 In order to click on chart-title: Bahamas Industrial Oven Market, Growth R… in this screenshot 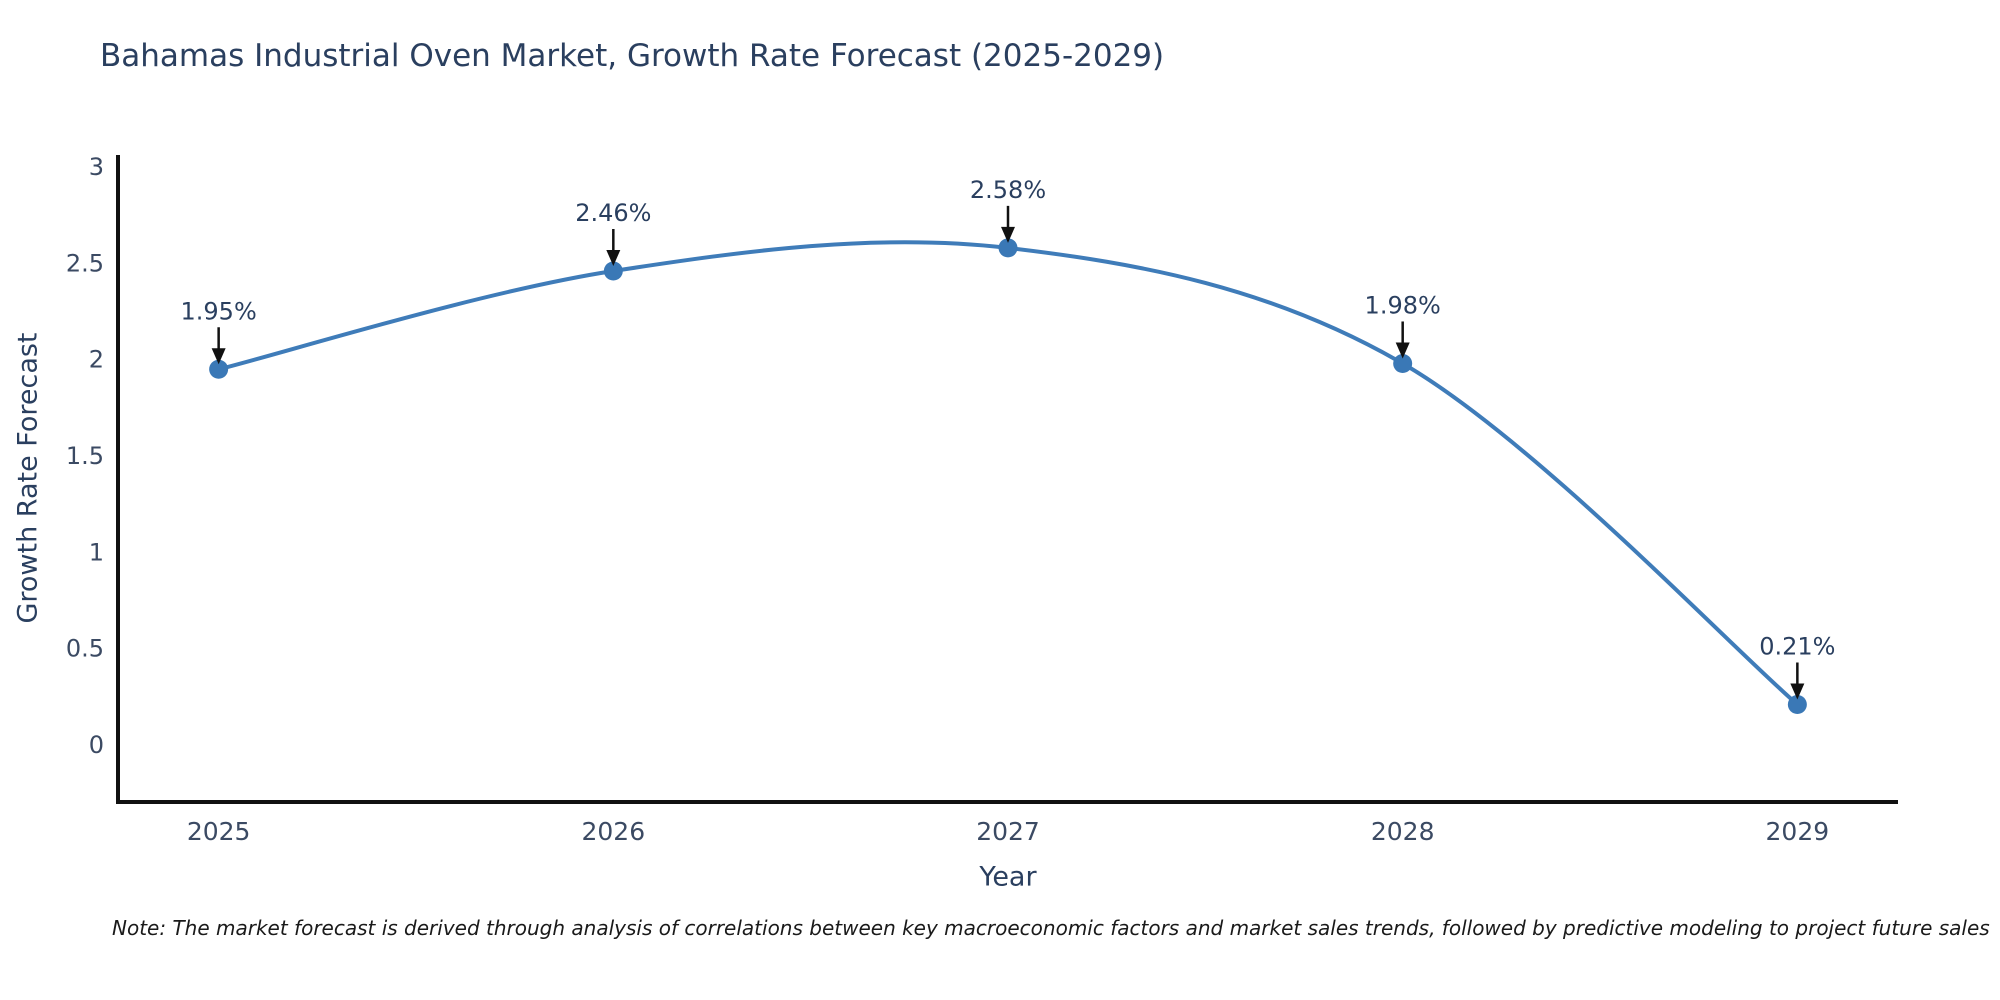, I will do `click(632, 56)`.